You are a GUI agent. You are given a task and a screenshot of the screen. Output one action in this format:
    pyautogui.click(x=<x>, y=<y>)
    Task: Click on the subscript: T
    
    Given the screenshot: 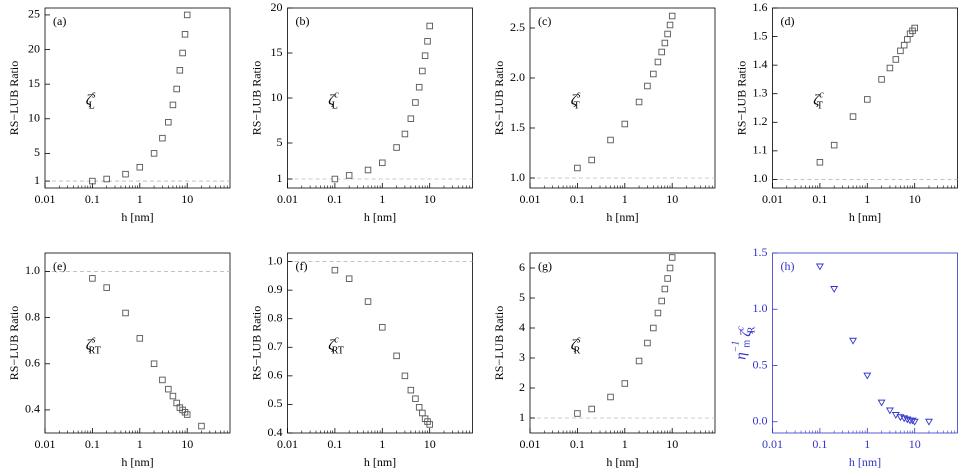 What is the action you would take?
    pyautogui.click(x=820, y=106)
    